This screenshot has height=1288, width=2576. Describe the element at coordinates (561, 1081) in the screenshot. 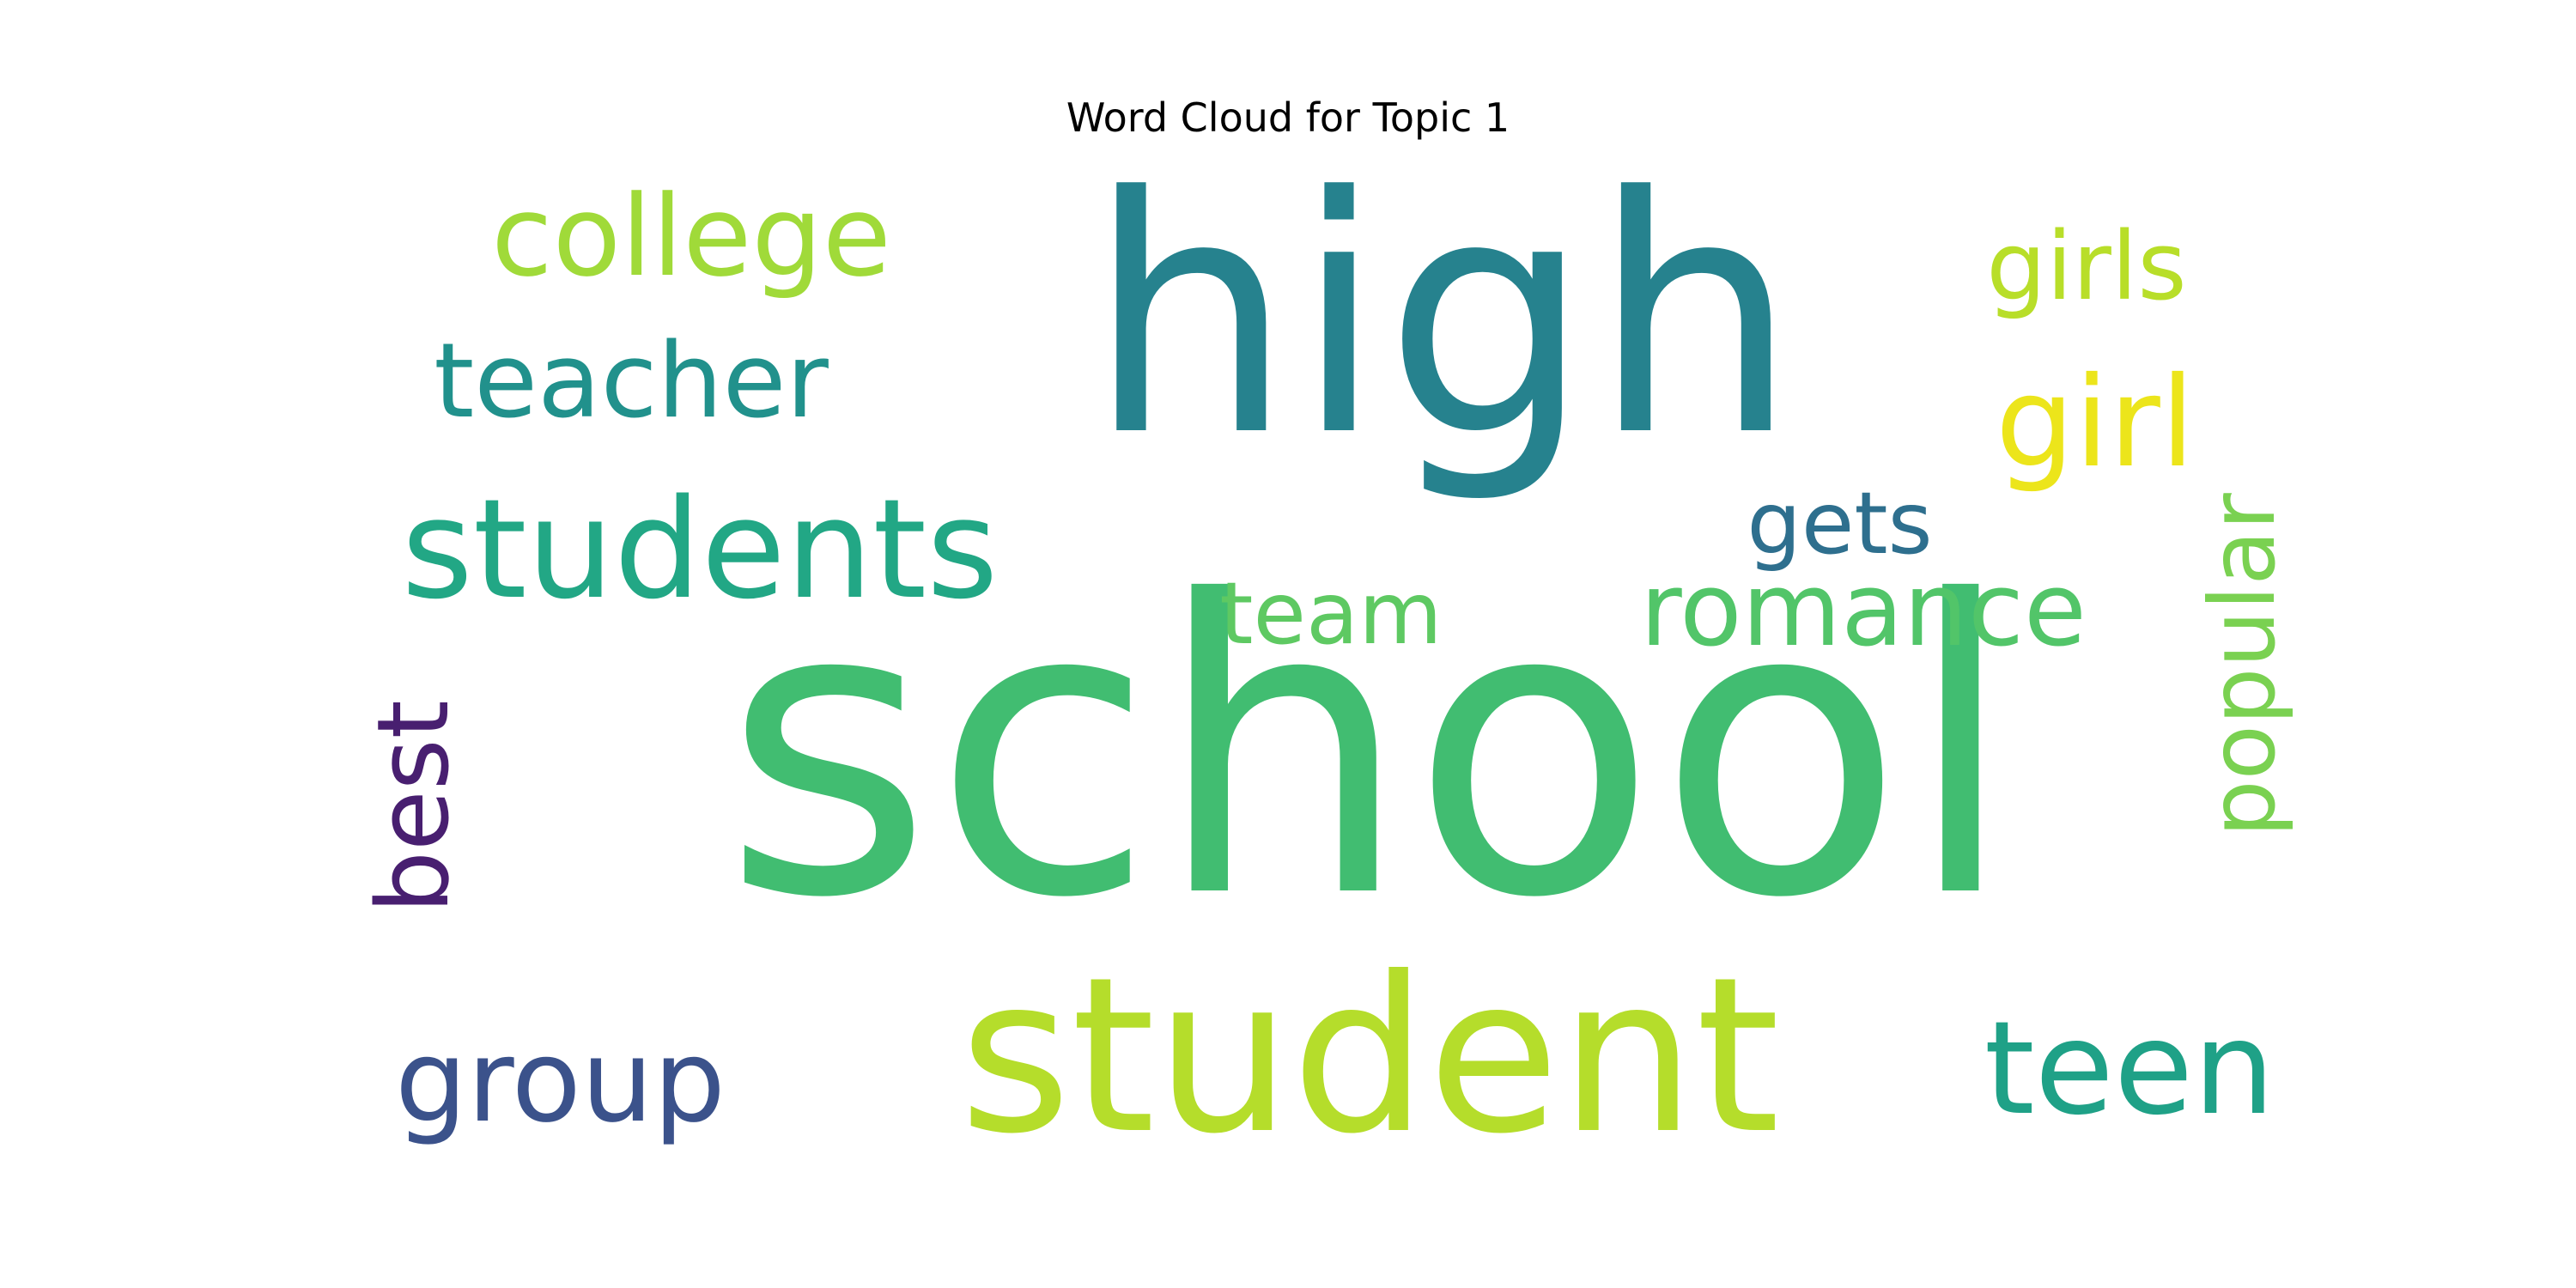

I see `word-group: group` at that location.